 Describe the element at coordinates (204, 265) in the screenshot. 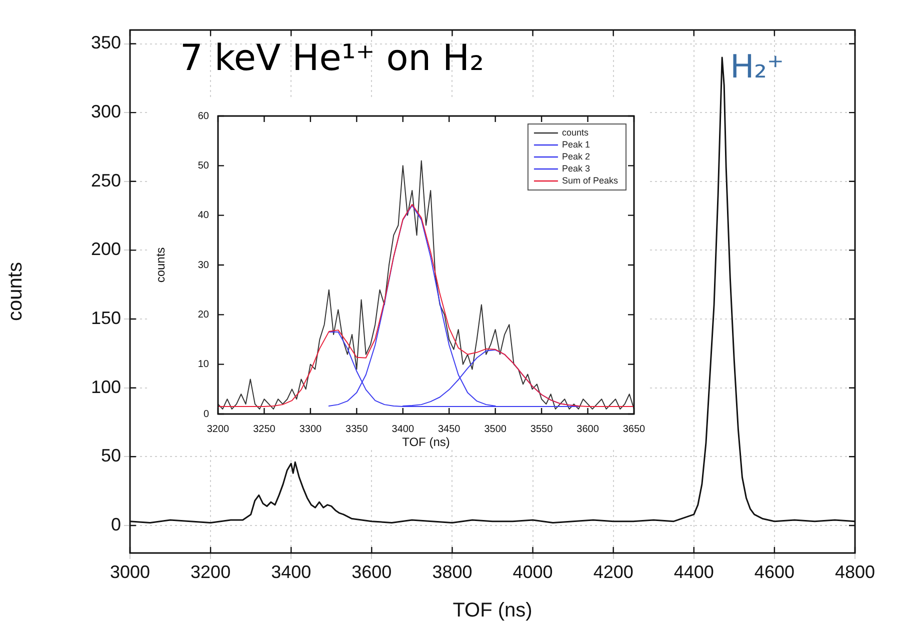

I see `y-tick-label: 30` at that location.